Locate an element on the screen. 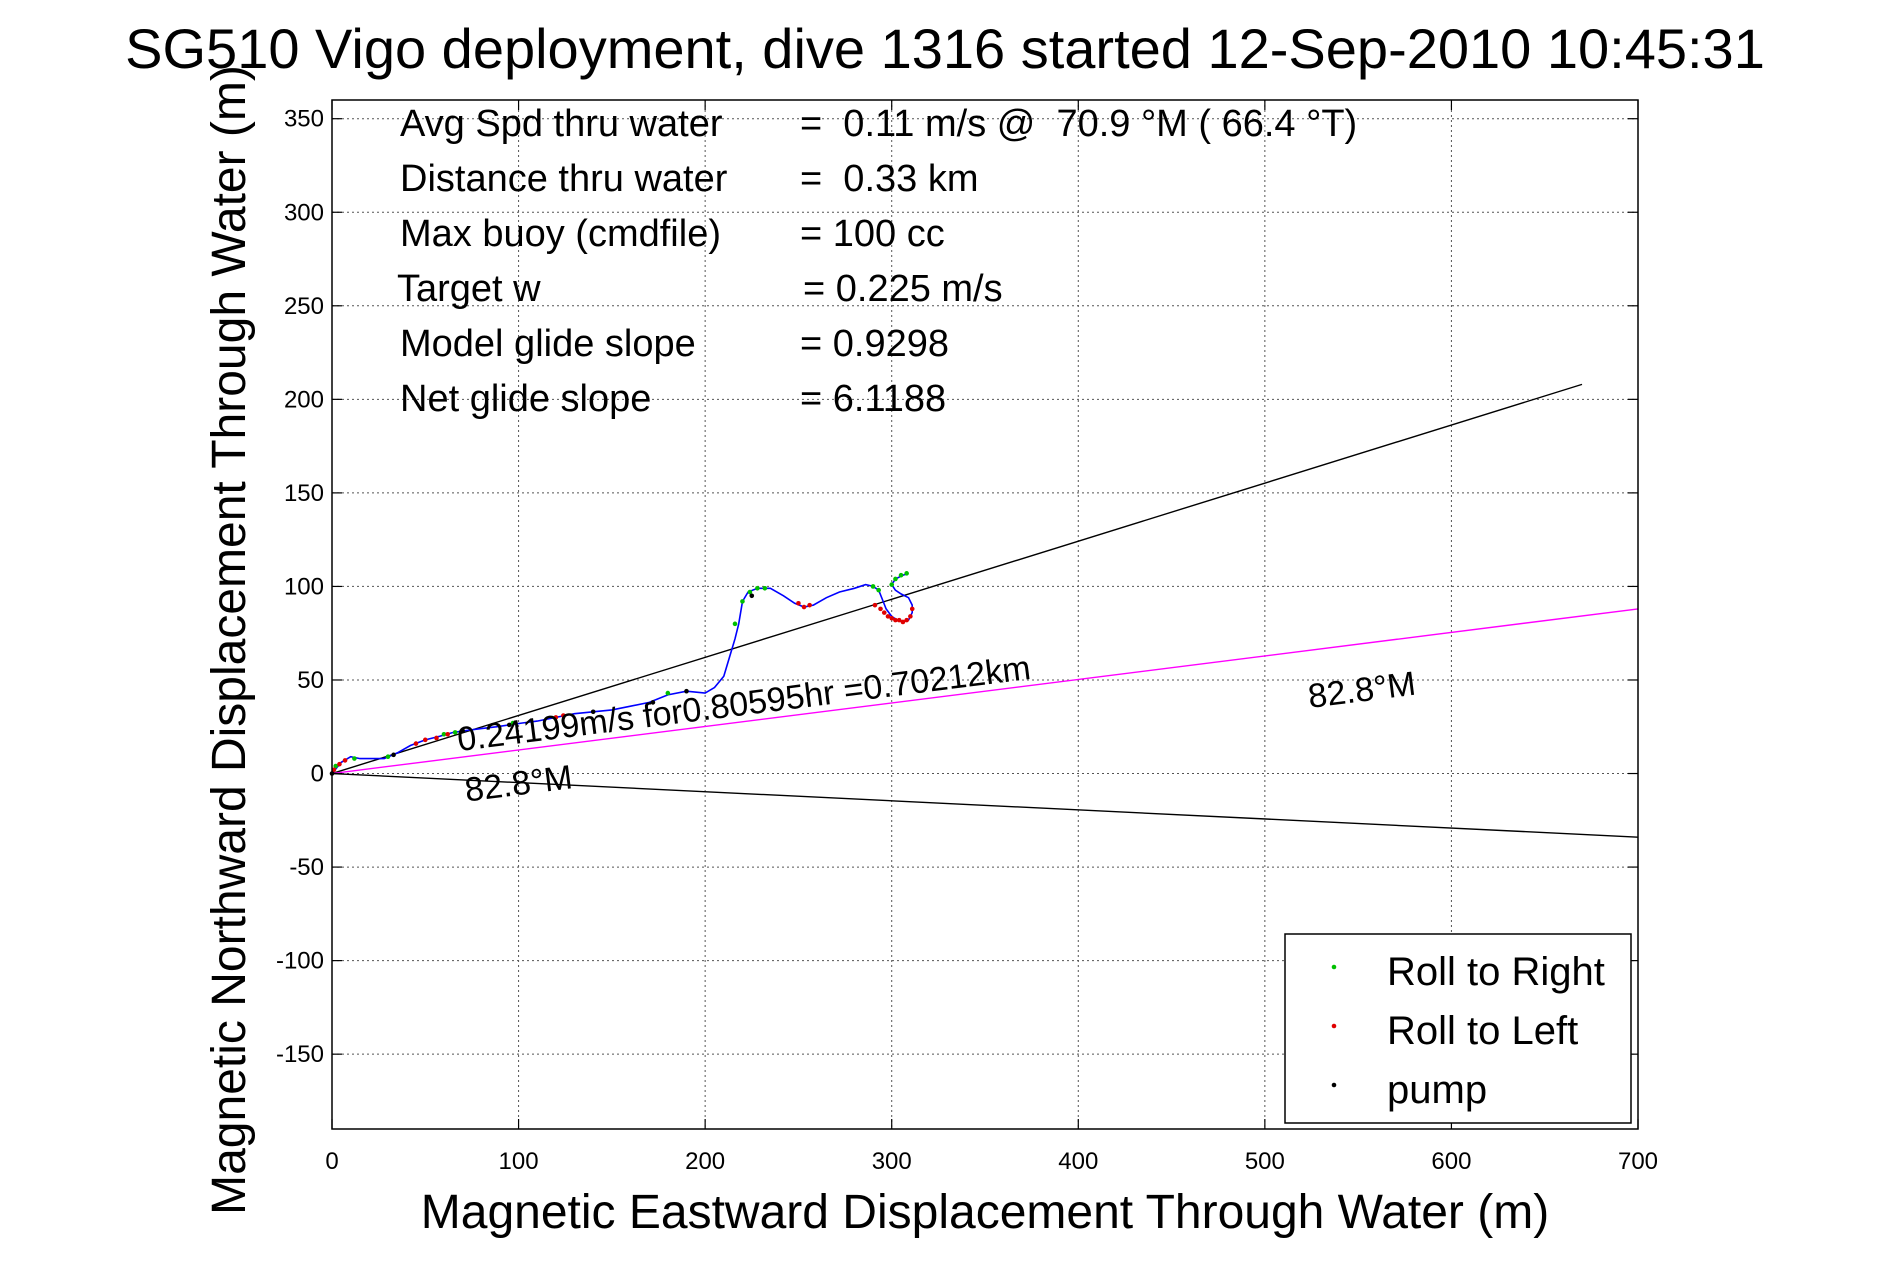 This screenshot has width=1891, height=1262. x-tick-label: 0 is located at coordinates (331, 1161).